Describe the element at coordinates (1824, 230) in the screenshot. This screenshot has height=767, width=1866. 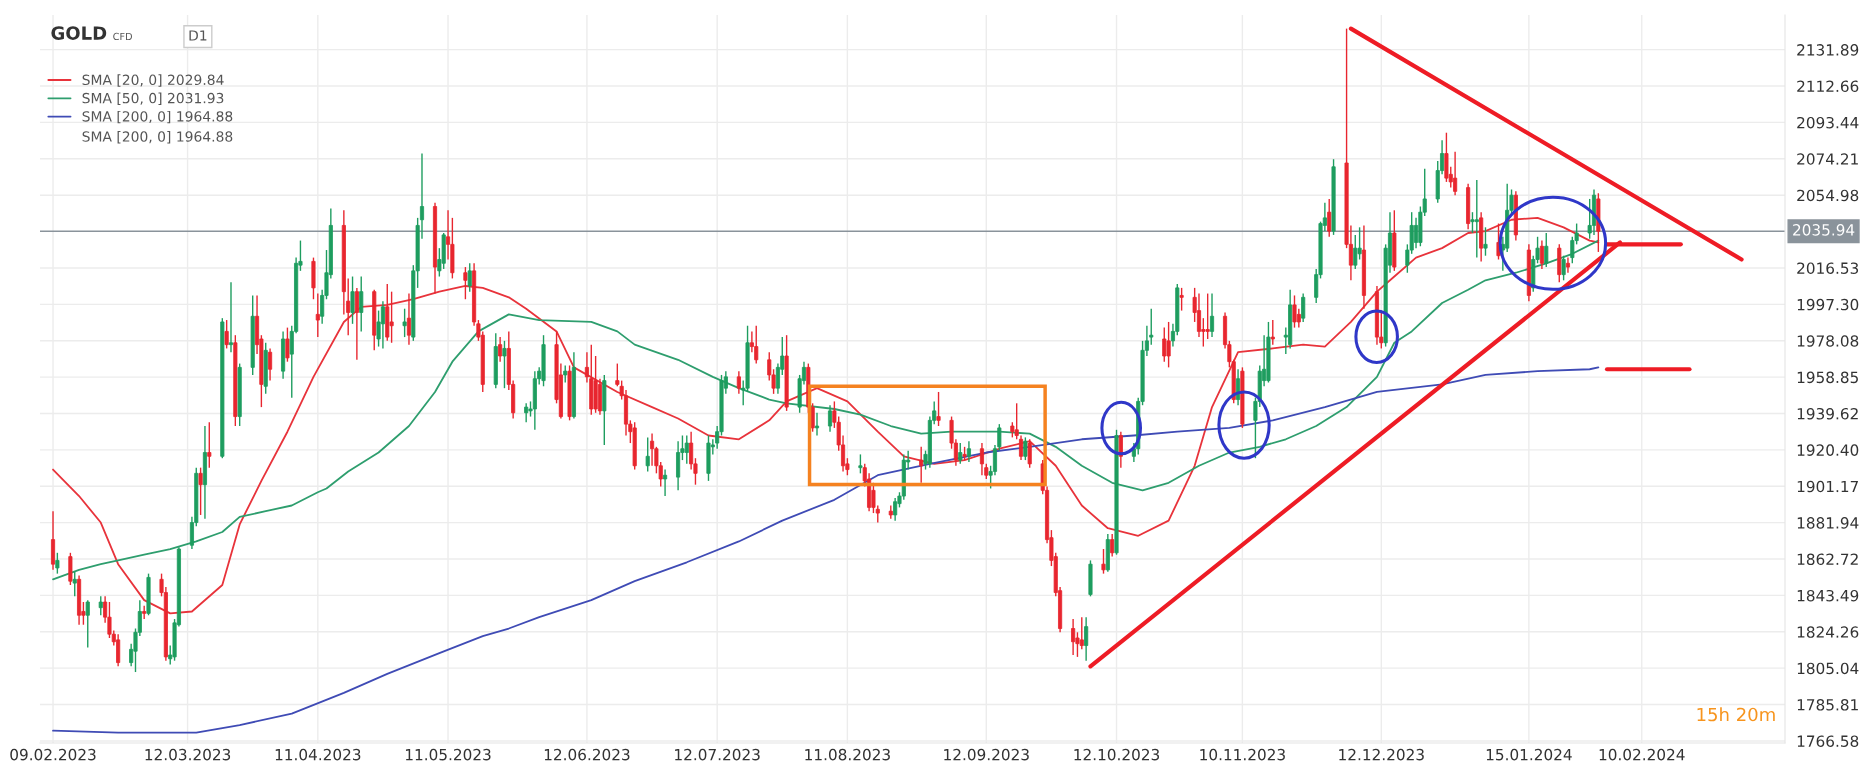
I see `ref-line-label: 2035.94` at that location.